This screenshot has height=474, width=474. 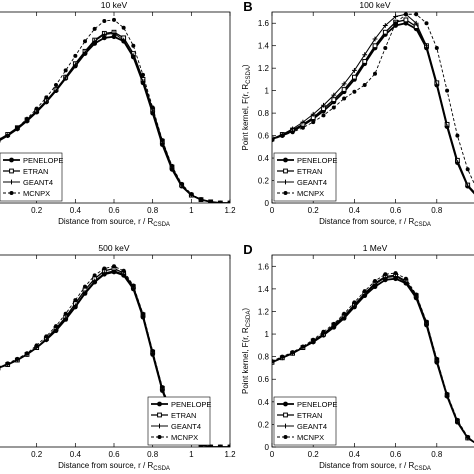 I want to click on y-tick-label: 1.6, so click(x=264, y=23).